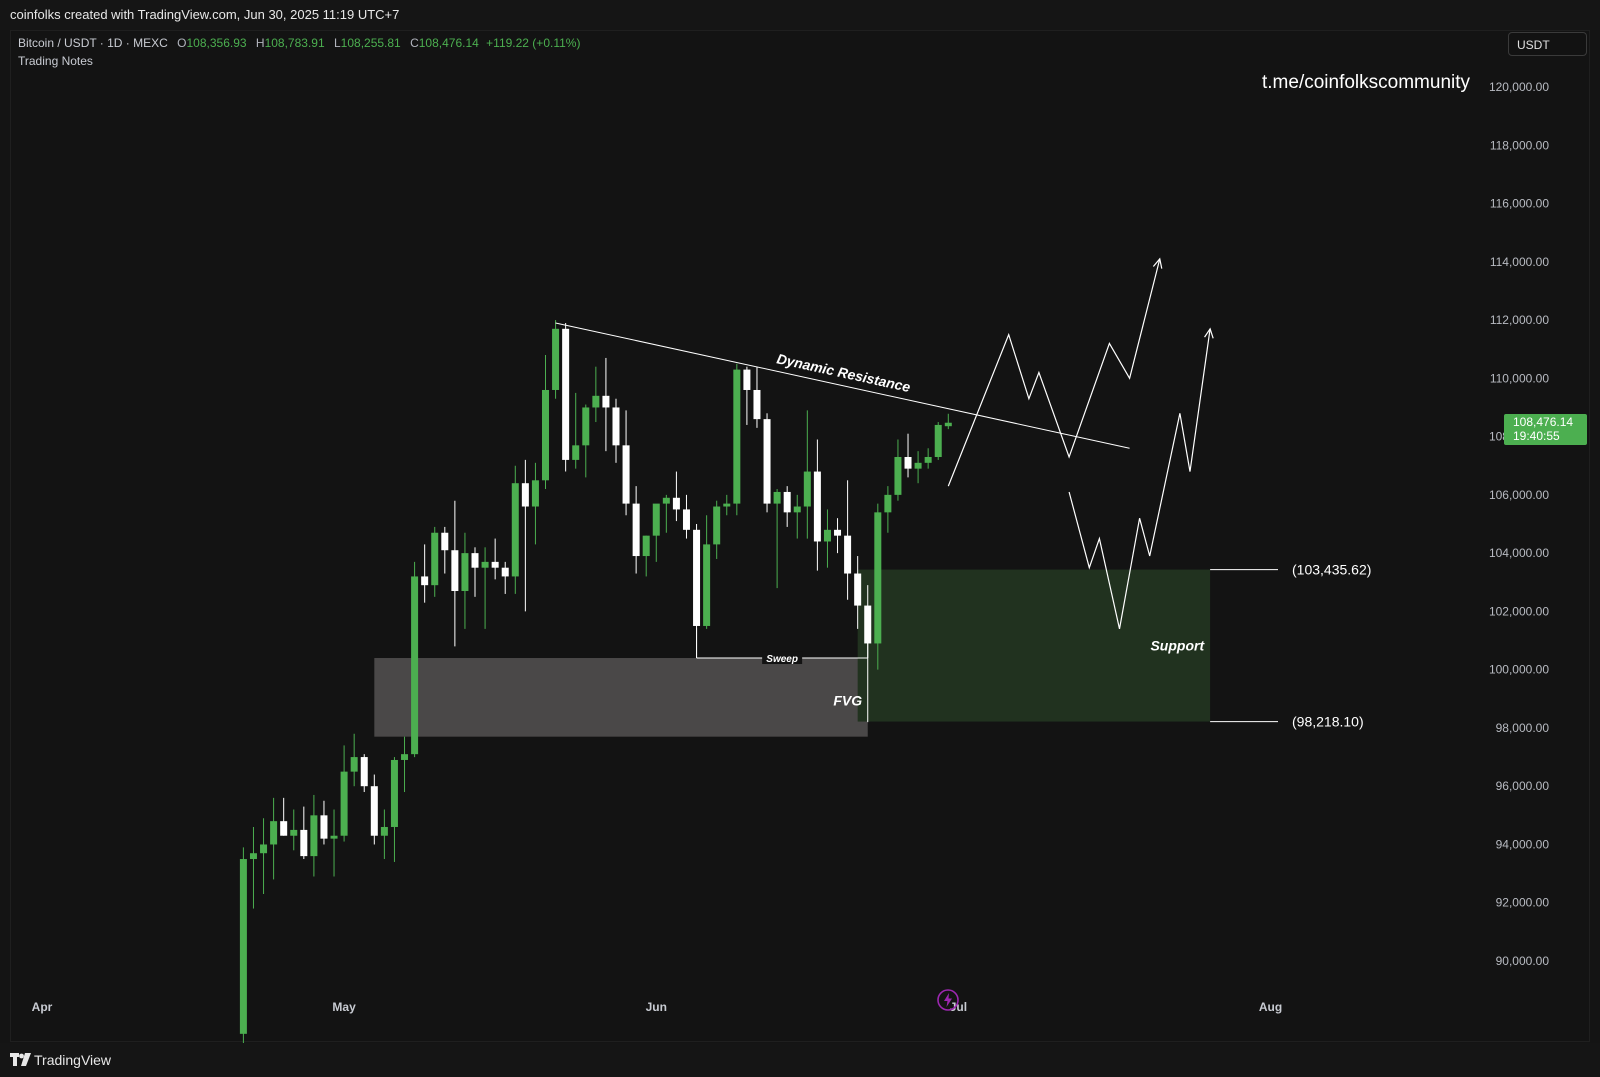 The height and width of the screenshot is (1077, 1600). What do you see at coordinates (1519, 670) in the screenshot?
I see `y-axis-tick-label: 100,000.00` at bounding box center [1519, 670].